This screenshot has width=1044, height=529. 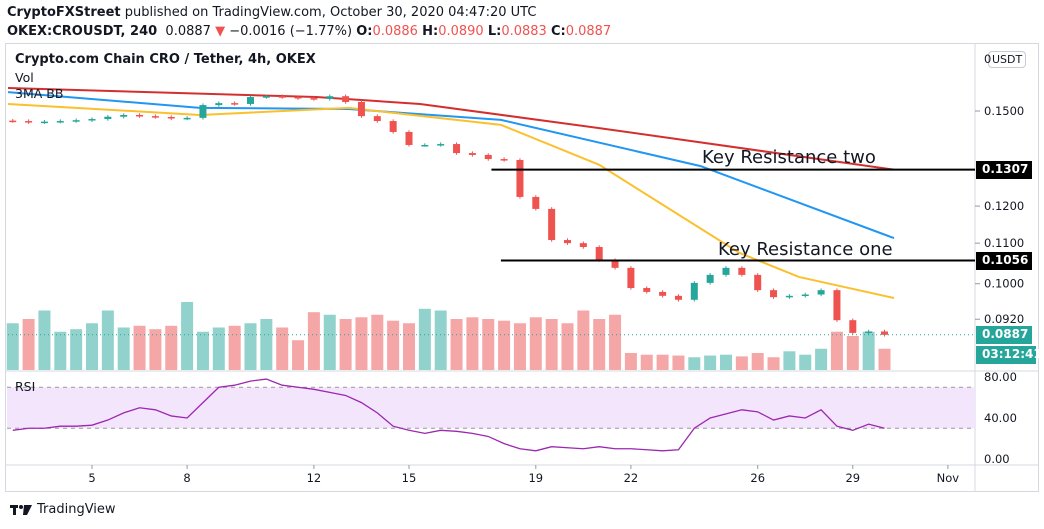 What do you see at coordinates (948, 478) in the screenshot?
I see `time-tick-label: Nov` at bounding box center [948, 478].